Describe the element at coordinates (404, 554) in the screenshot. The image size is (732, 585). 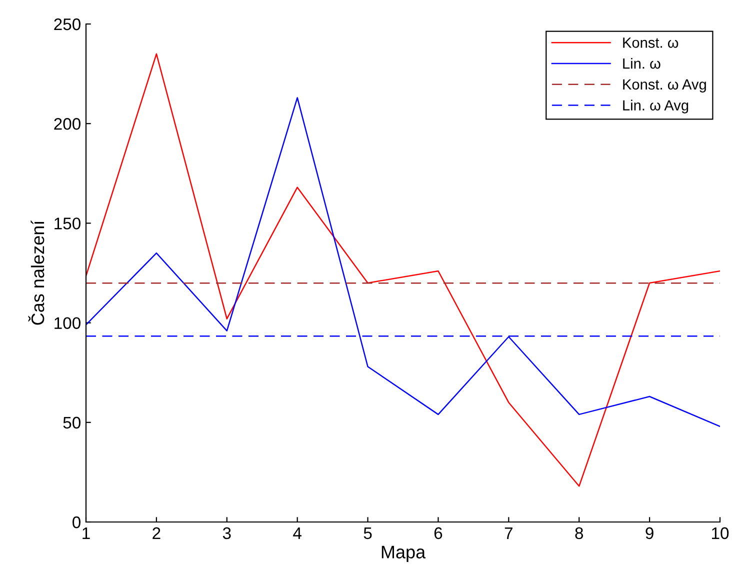
I see `x-axis-title: Mapa` at that location.